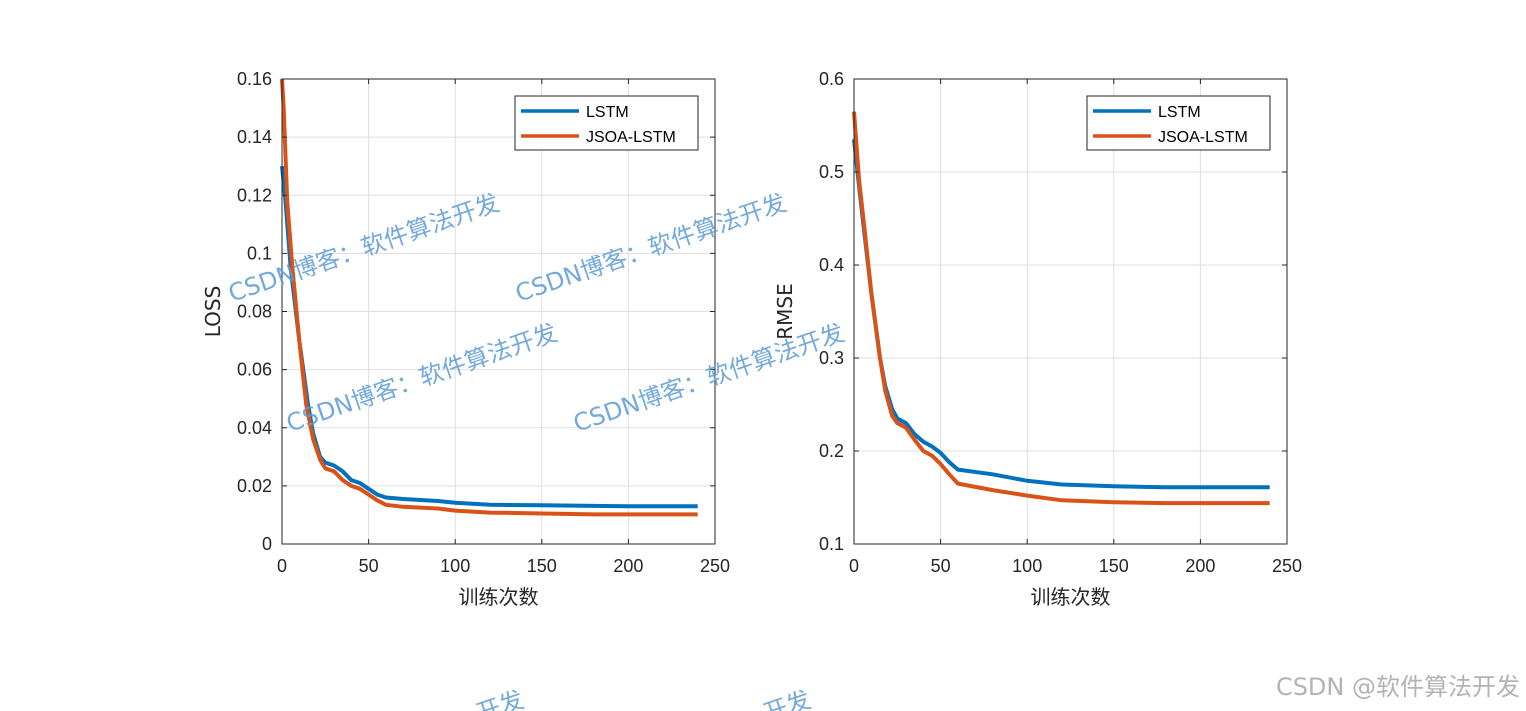  Describe the element at coordinates (254, 79) in the screenshot. I see `loss-y-tick-label: 0.16` at that location.